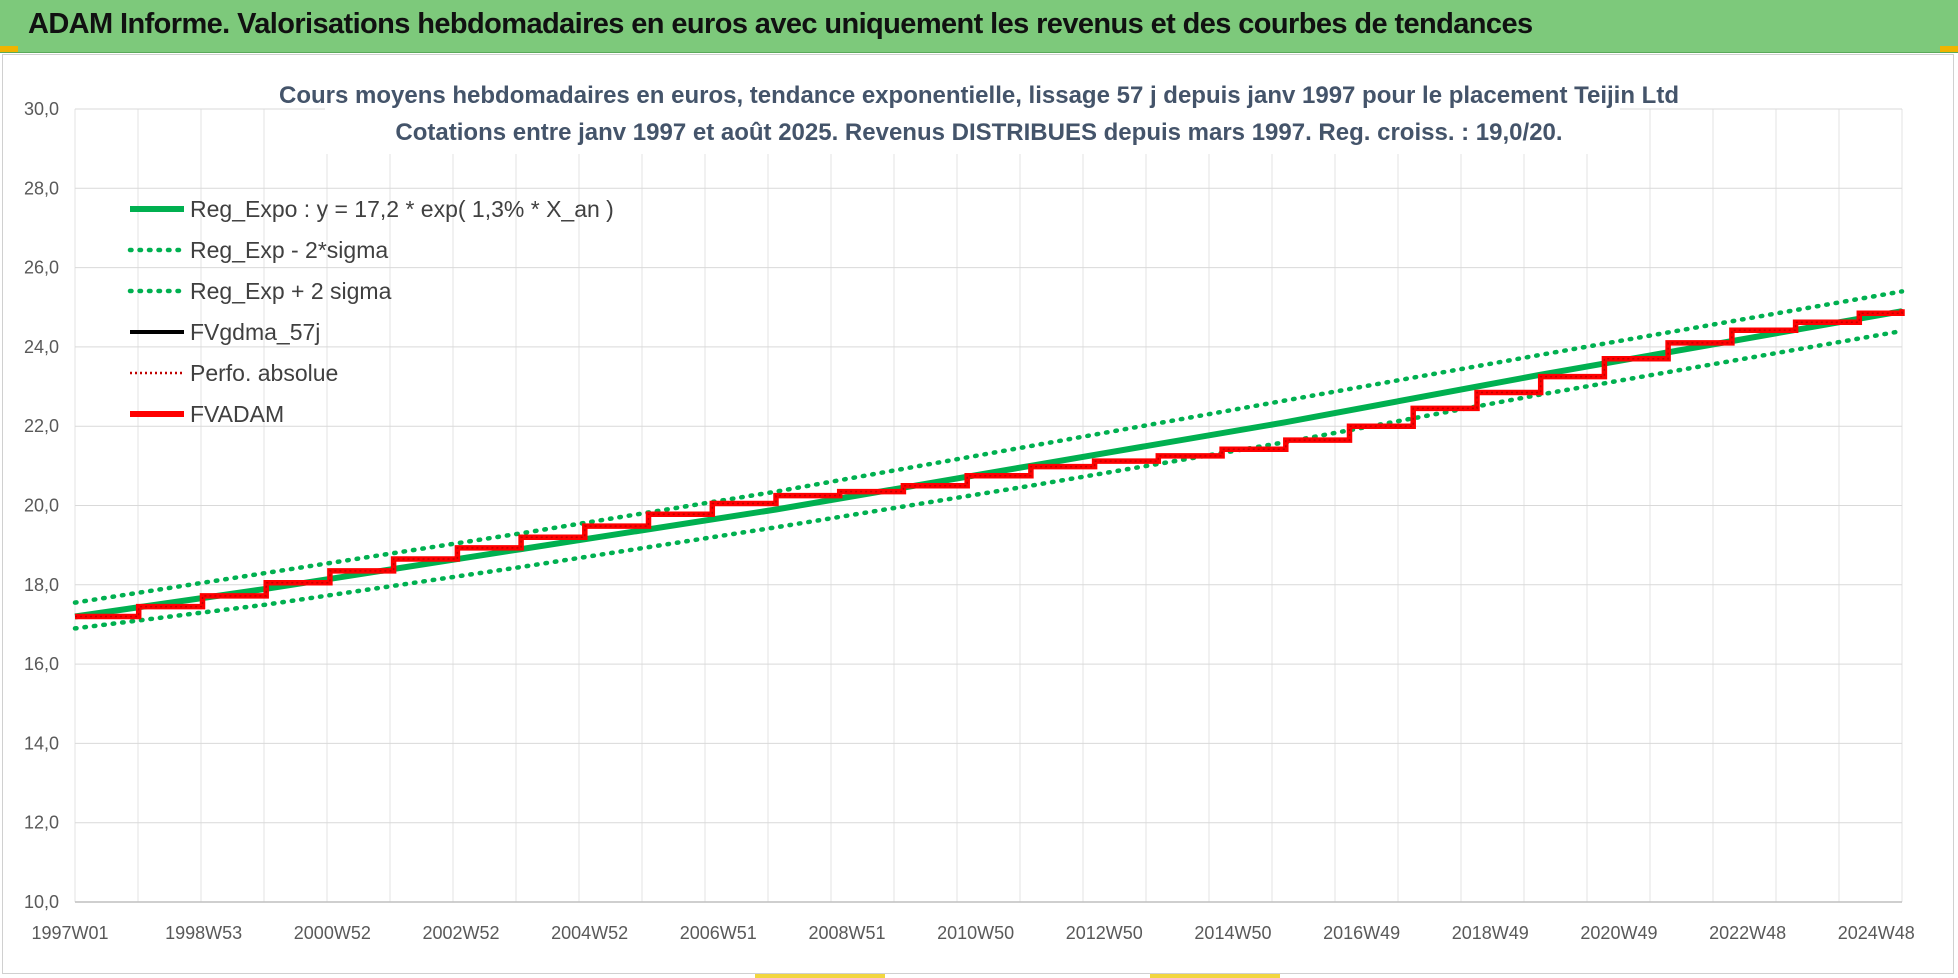 Image resolution: width=1958 pixels, height=978 pixels. I want to click on y-tick-label: 30,0, so click(41, 109).